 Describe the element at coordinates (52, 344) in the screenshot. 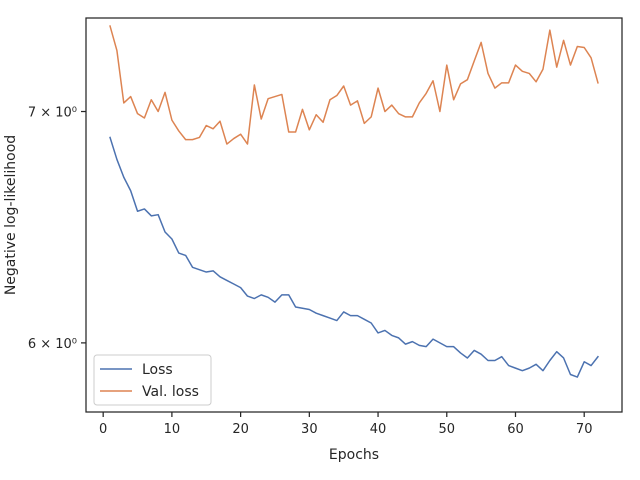

I see `y-tick-label: 6 × 10⁰` at that location.